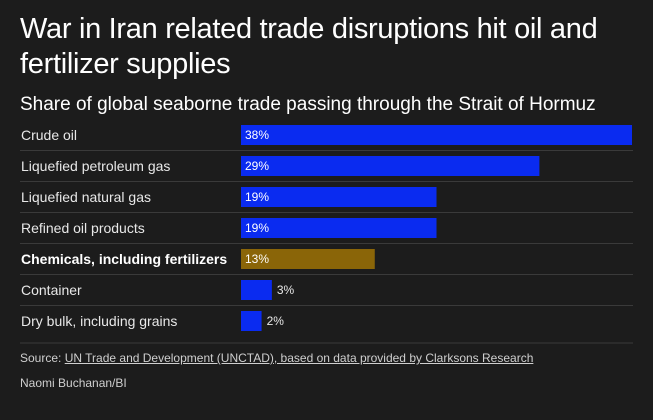  Describe the element at coordinates (257, 135) in the screenshot. I see `value-label: 38%` at that location.